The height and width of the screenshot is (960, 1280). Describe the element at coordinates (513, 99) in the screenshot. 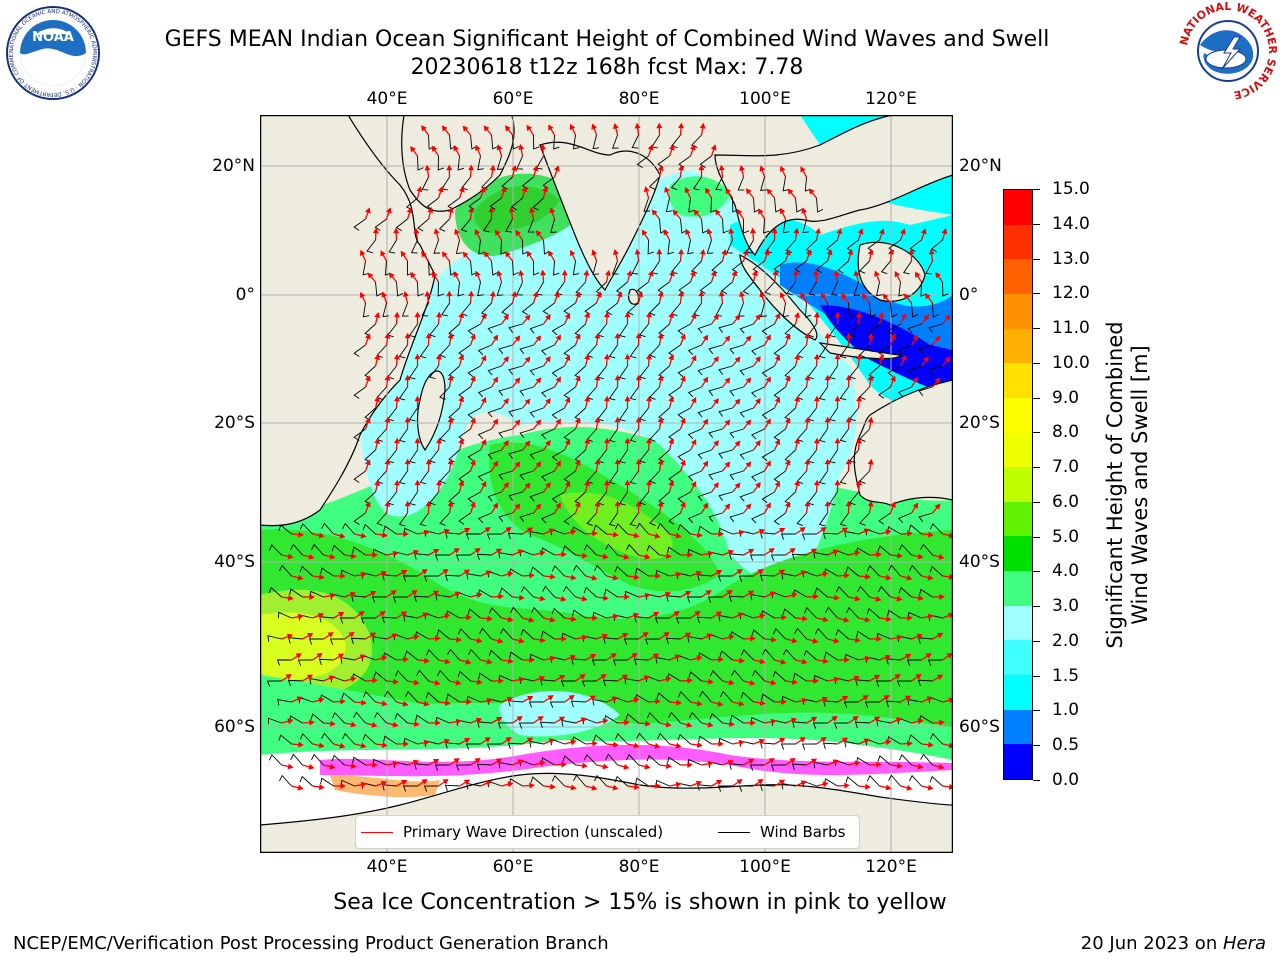

I see `lon-tick-top: 60°E` at that location.